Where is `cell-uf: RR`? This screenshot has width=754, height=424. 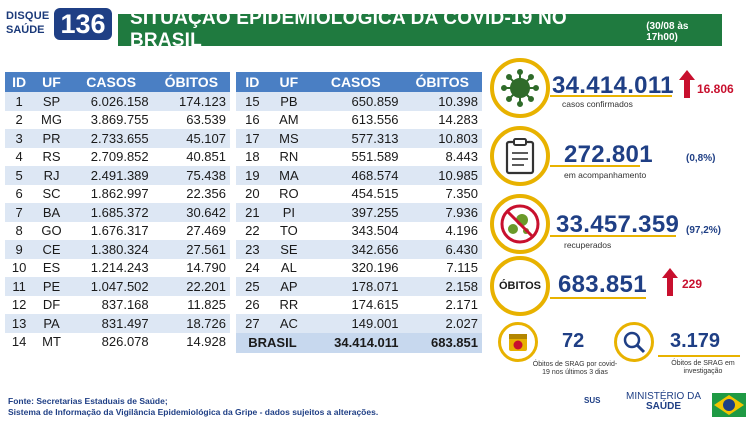 cell-uf: RR is located at coordinates (288, 304).